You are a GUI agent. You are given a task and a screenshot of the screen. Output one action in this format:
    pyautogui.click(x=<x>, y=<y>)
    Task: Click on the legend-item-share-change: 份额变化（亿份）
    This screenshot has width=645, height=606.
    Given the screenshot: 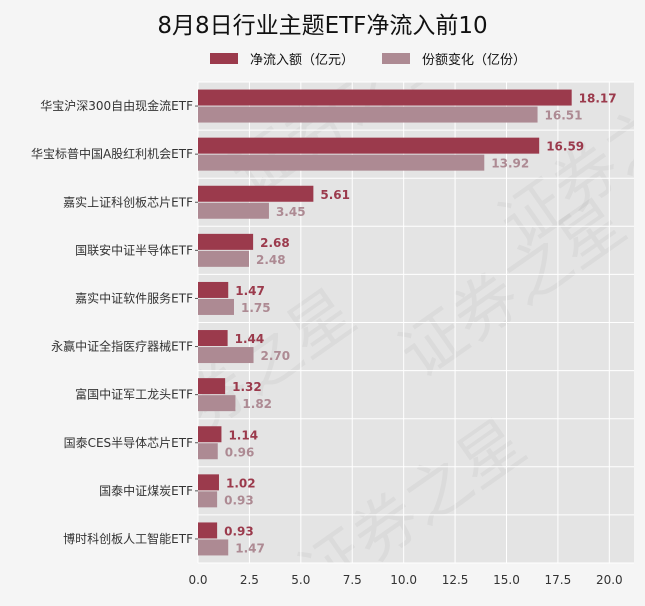 What is the action you would take?
    pyautogui.click(x=454, y=58)
    